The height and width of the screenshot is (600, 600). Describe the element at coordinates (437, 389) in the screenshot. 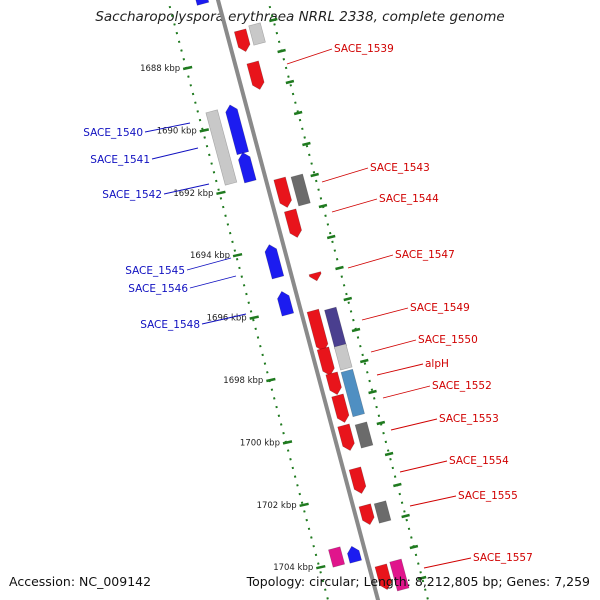

I see `forward-gene-label: SACE_1552` at that location.